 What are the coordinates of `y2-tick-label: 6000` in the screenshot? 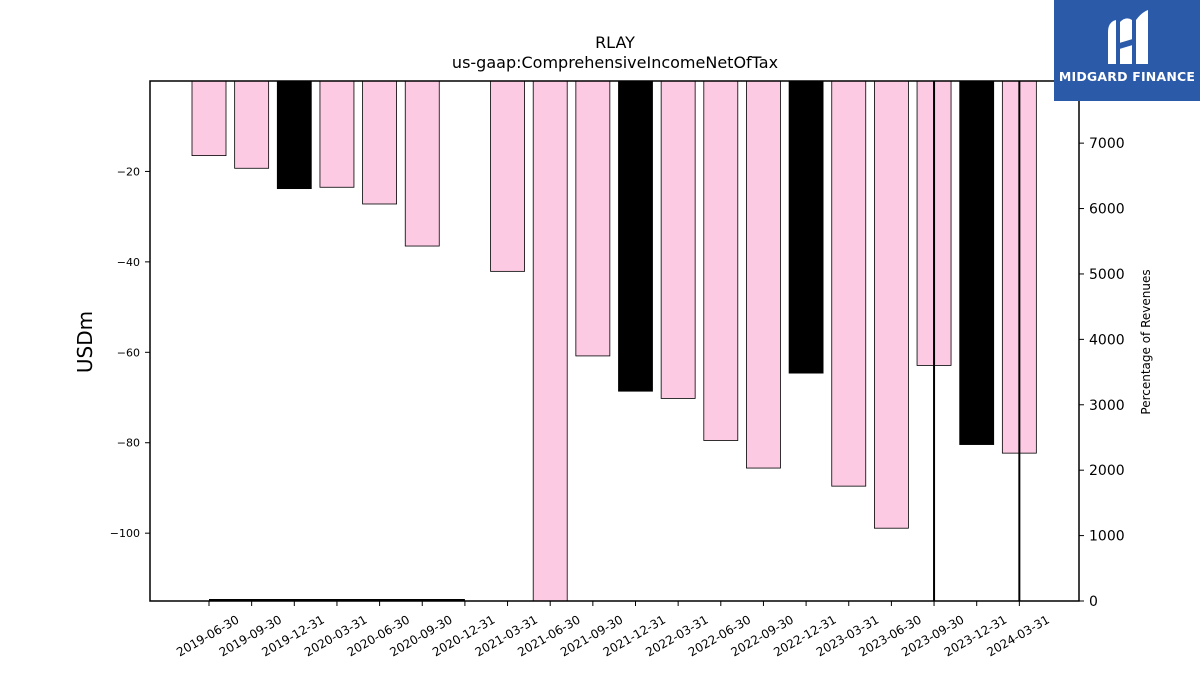 It's located at (1107, 210).